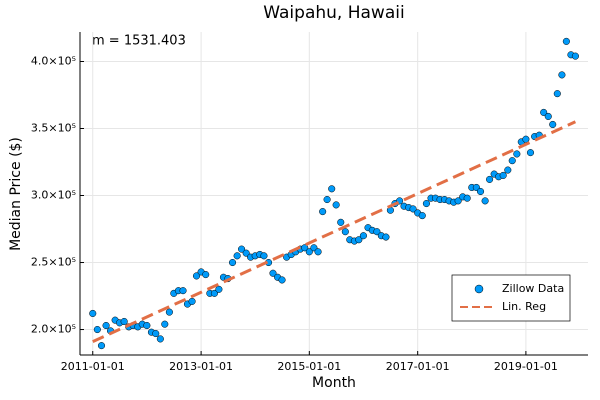  I want to click on y-tick-label: 3.5×10⁵, so click(53, 127).